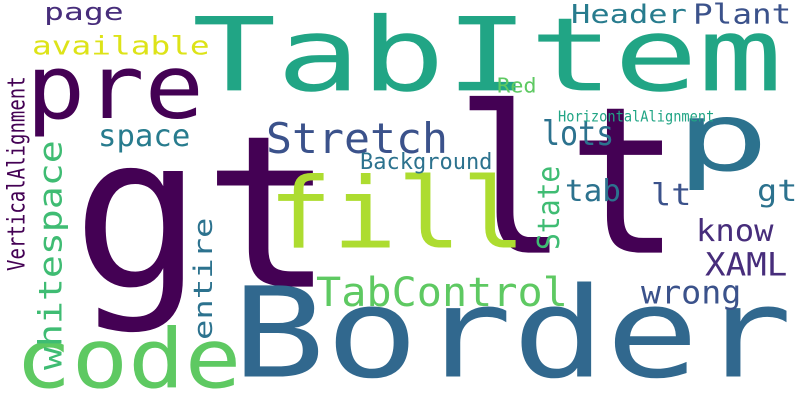 The height and width of the screenshot is (400, 800). I want to click on word-know: know, so click(735, 232).